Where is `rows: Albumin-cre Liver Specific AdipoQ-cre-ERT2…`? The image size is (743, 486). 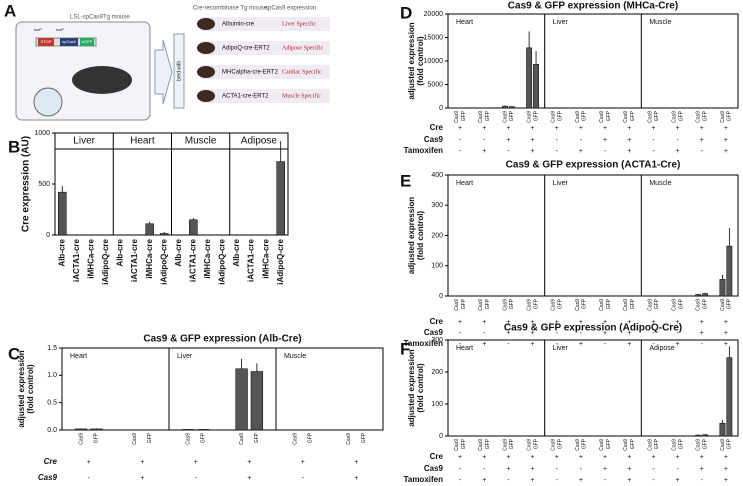 rows: Albumin-cre Liver Specific AdipoQ-cre-ERT2… is located at coordinates (263, 60).